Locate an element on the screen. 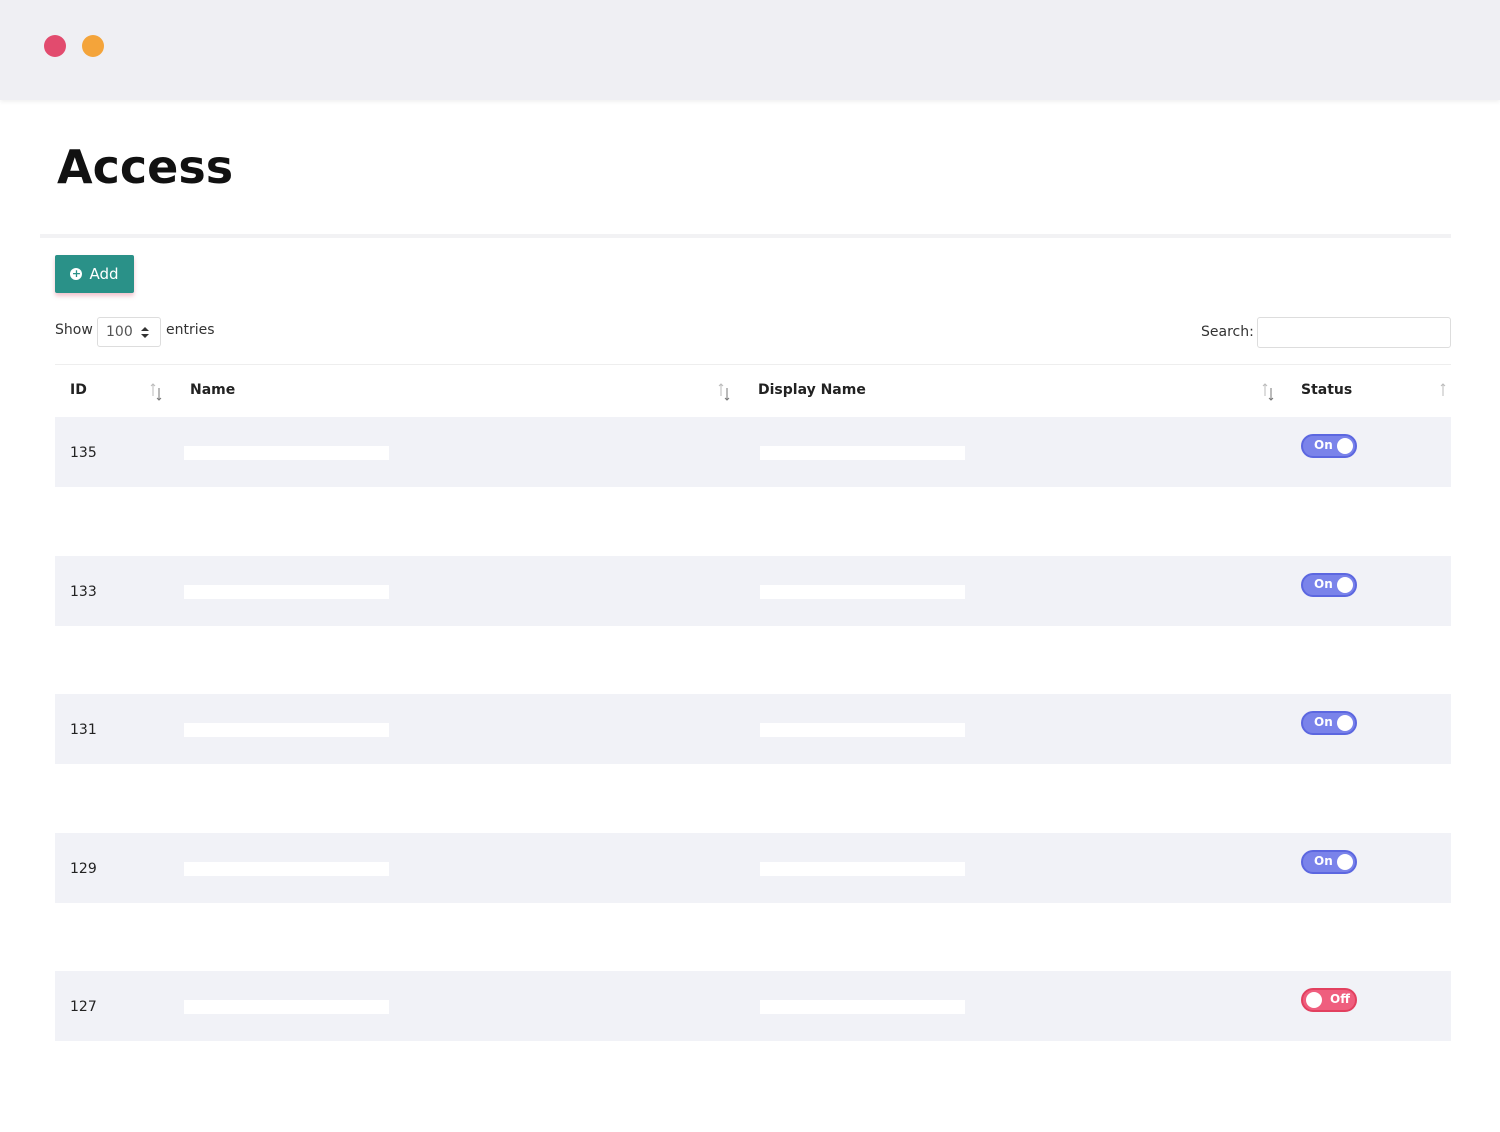  search-input is located at coordinates (1354, 332).